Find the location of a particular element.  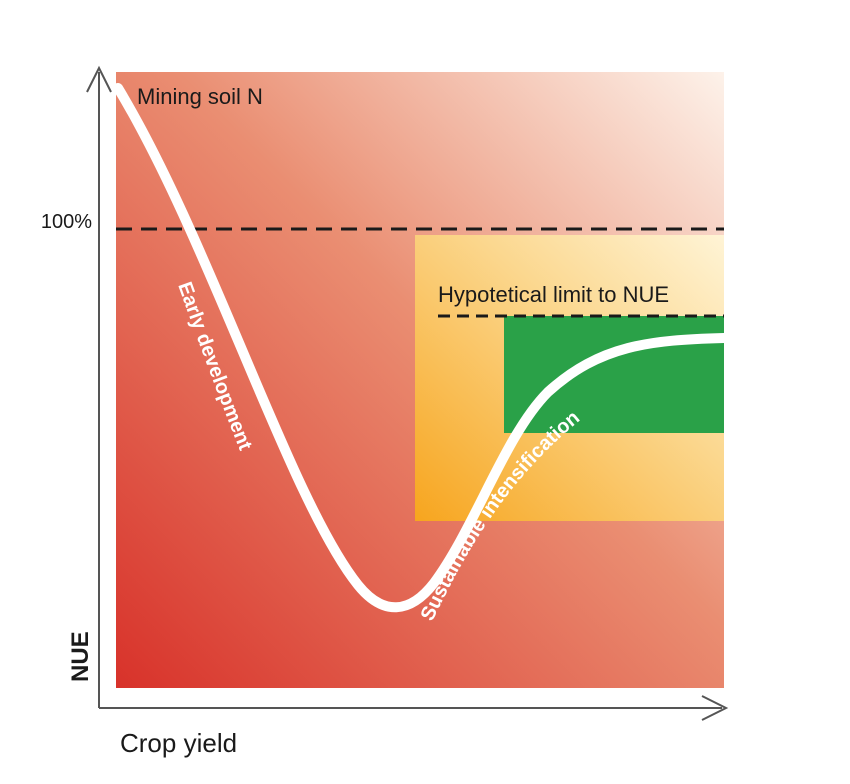

nue-limit-label: Hypotetical limit to NUE is located at coordinates (553, 294).